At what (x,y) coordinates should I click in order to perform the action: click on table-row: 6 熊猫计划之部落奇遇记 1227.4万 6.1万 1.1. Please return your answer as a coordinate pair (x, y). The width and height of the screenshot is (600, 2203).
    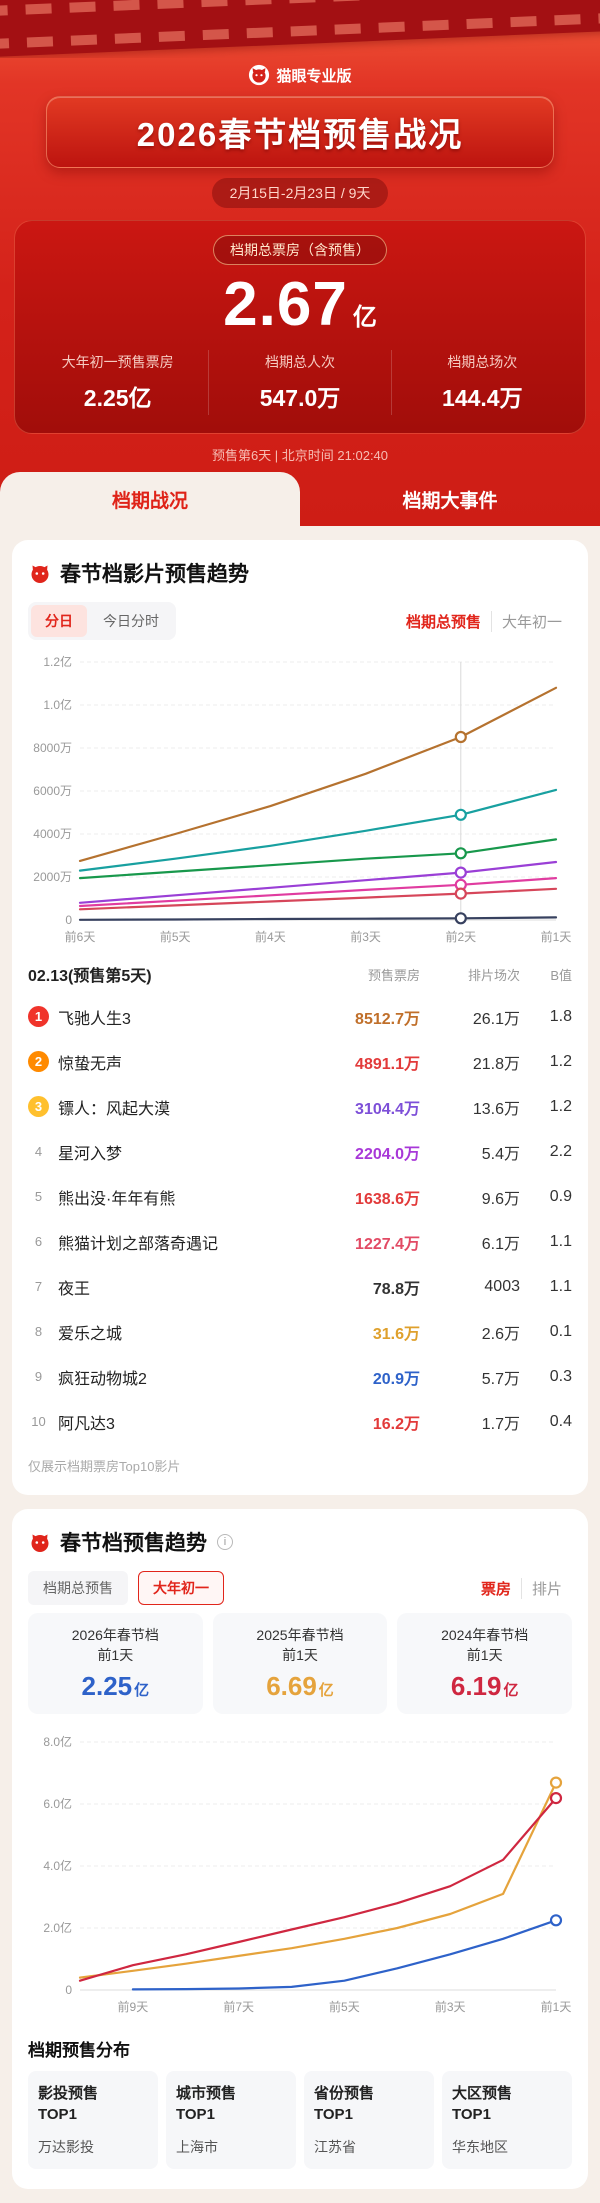
    Looking at the image, I should click on (300, 1241).